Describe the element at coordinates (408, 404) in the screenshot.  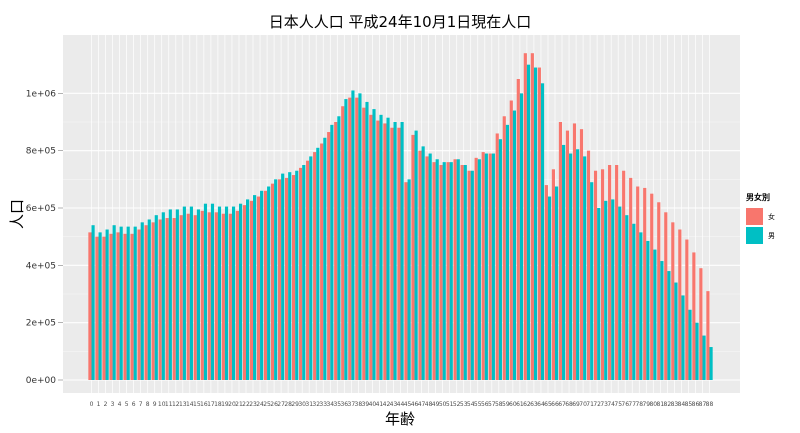
I see `x-tick-label: 45` at that location.